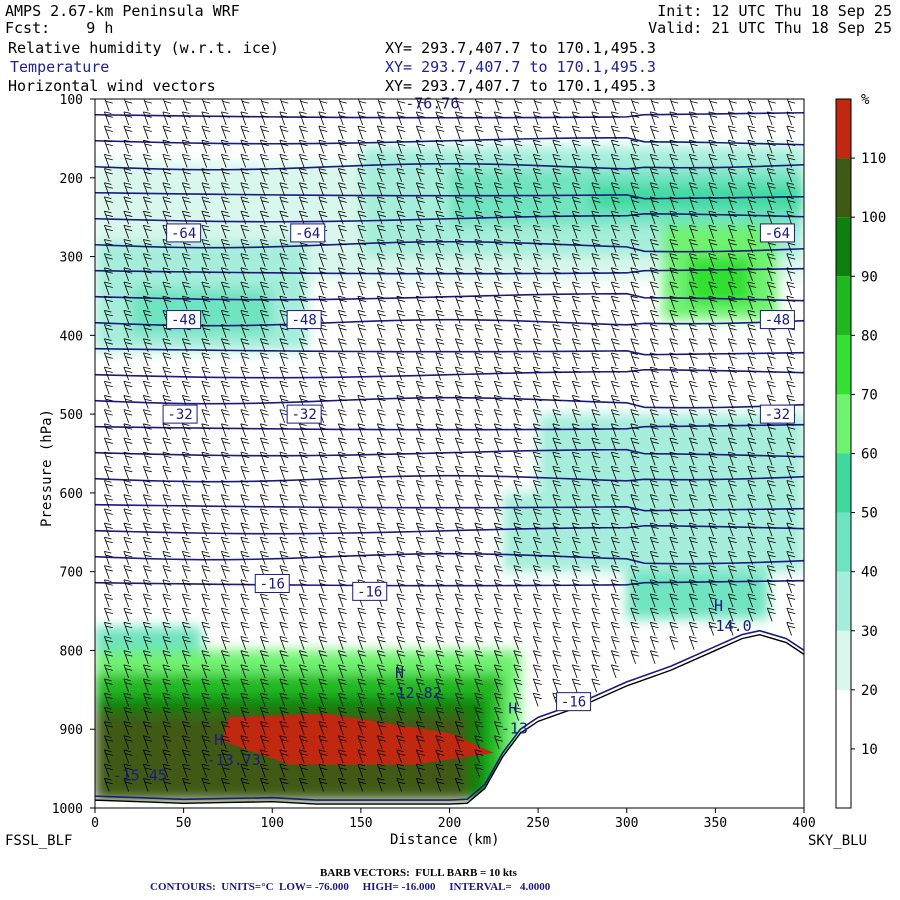  Describe the element at coordinates (873, 218) in the screenshot. I see `colorbar-label: 100` at that location.